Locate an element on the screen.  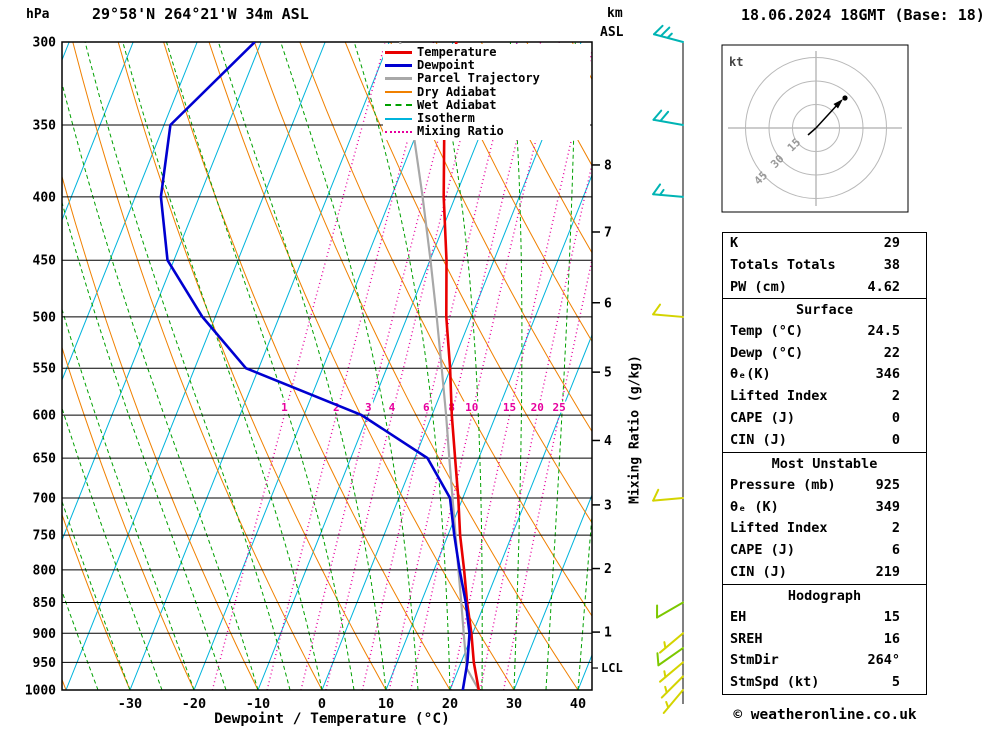
stat-label: K is located at coordinates (734, 243).